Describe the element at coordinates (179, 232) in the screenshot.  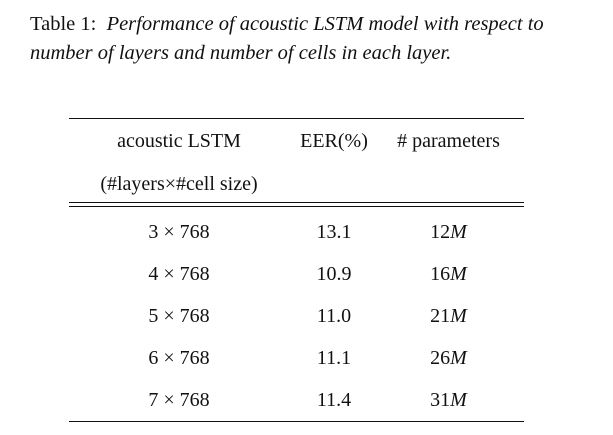
I see `cell-config: 3 × 768` at that location.